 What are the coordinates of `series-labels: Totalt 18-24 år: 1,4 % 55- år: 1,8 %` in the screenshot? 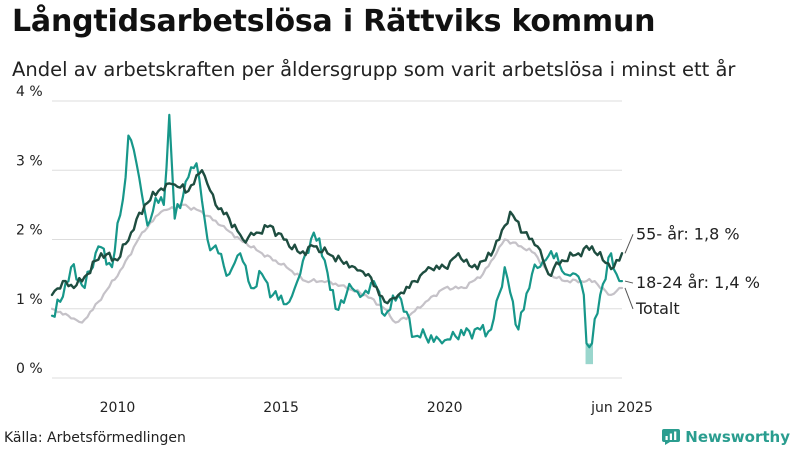 It's located at (692, 271).